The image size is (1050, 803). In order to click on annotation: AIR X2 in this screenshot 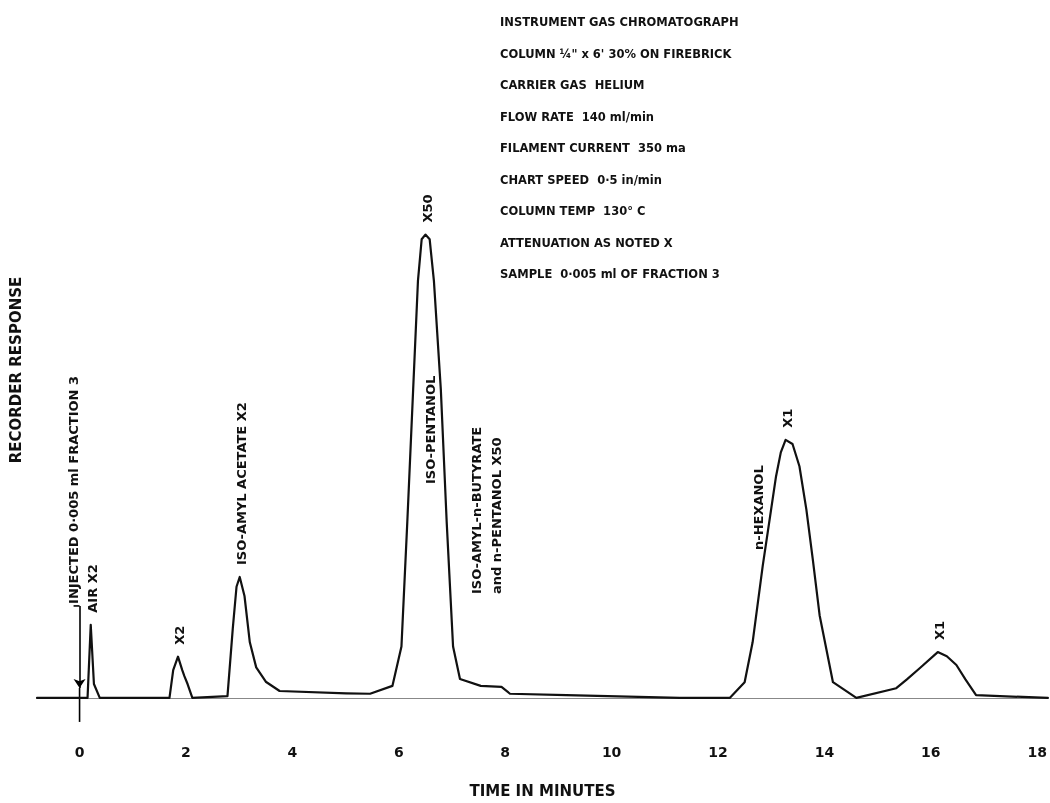, I will do `click(93, 588)`.